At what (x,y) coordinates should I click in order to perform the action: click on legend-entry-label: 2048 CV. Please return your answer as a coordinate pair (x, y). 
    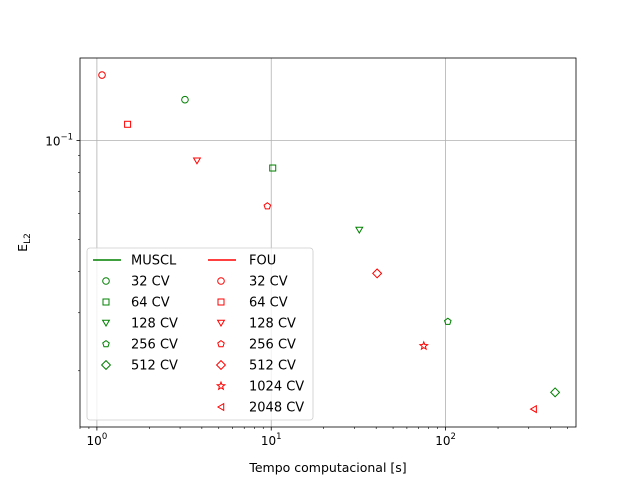
    Looking at the image, I should click on (276, 408).